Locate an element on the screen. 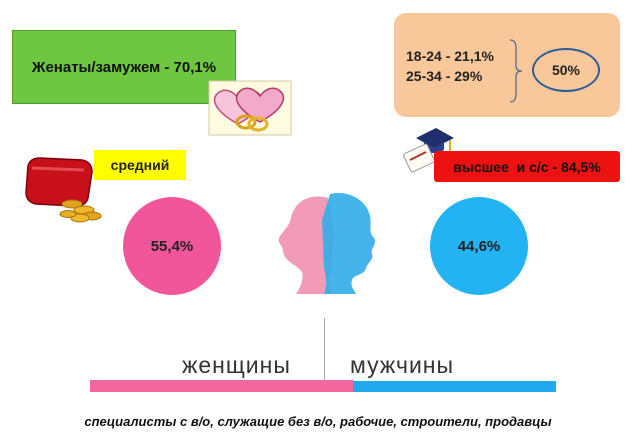  education-box: высшее и с/с - 84,5% is located at coordinates (527, 166).